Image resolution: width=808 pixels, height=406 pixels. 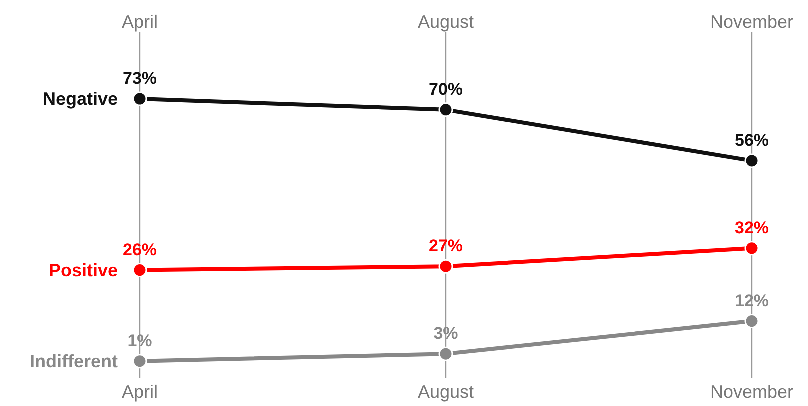 I want to click on series-label: Positive, so click(x=83, y=270).